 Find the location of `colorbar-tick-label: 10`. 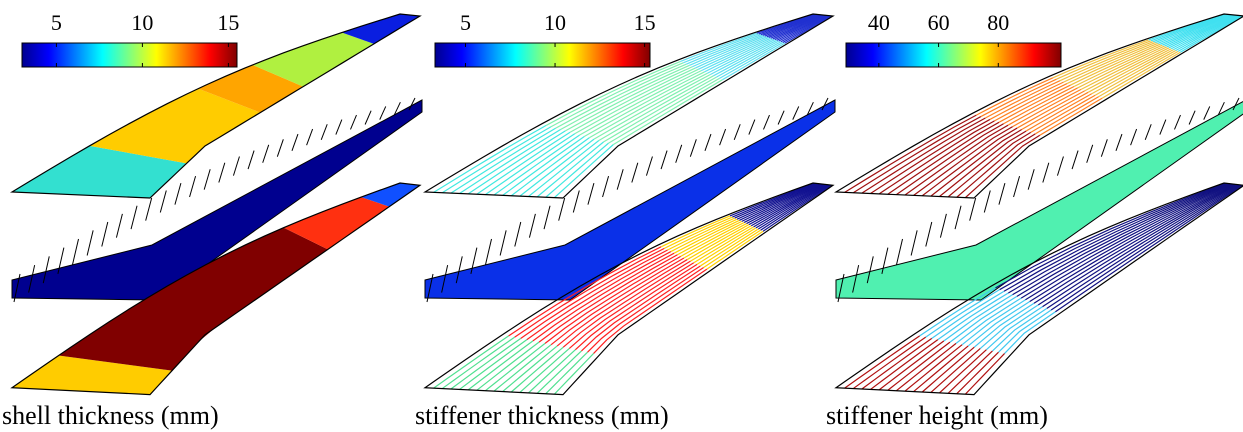

colorbar-tick-label: 10 is located at coordinates (142, 22).